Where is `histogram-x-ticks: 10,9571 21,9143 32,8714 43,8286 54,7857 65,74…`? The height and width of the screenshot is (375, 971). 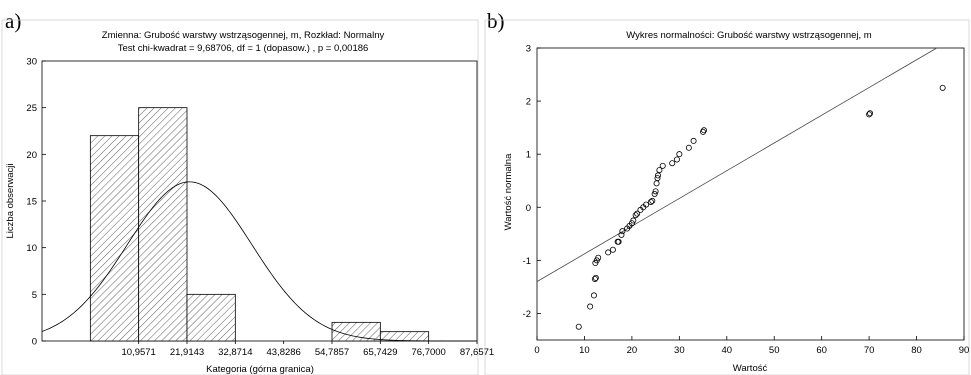
histogram-x-ticks: 10,9571 21,9143 32,8714 43,8286 54,7857 65,74… is located at coordinates (307, 349).